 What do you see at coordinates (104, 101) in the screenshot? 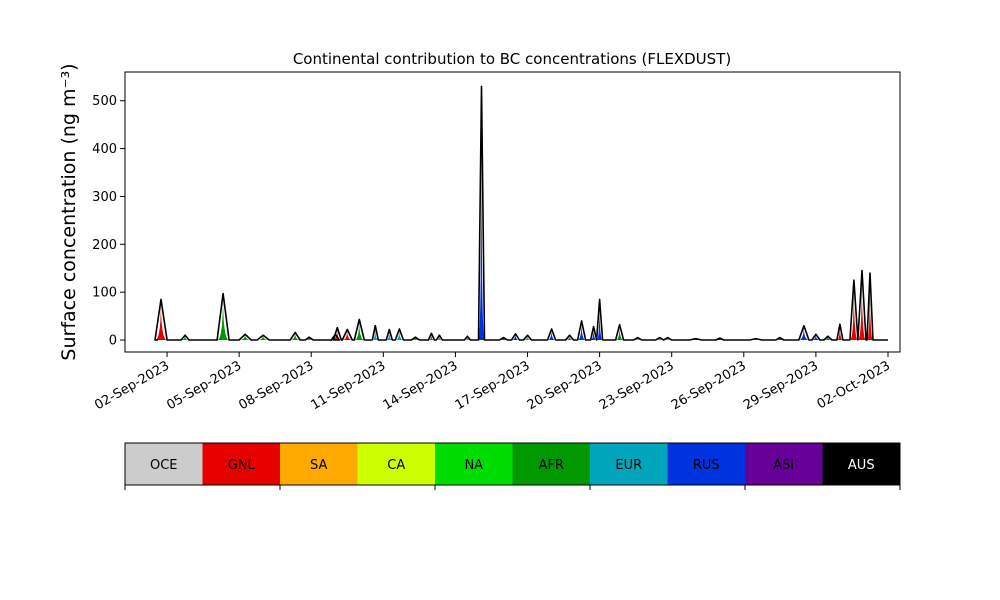
I see `y-tick-label: 500` at bounding box center [104, 101].